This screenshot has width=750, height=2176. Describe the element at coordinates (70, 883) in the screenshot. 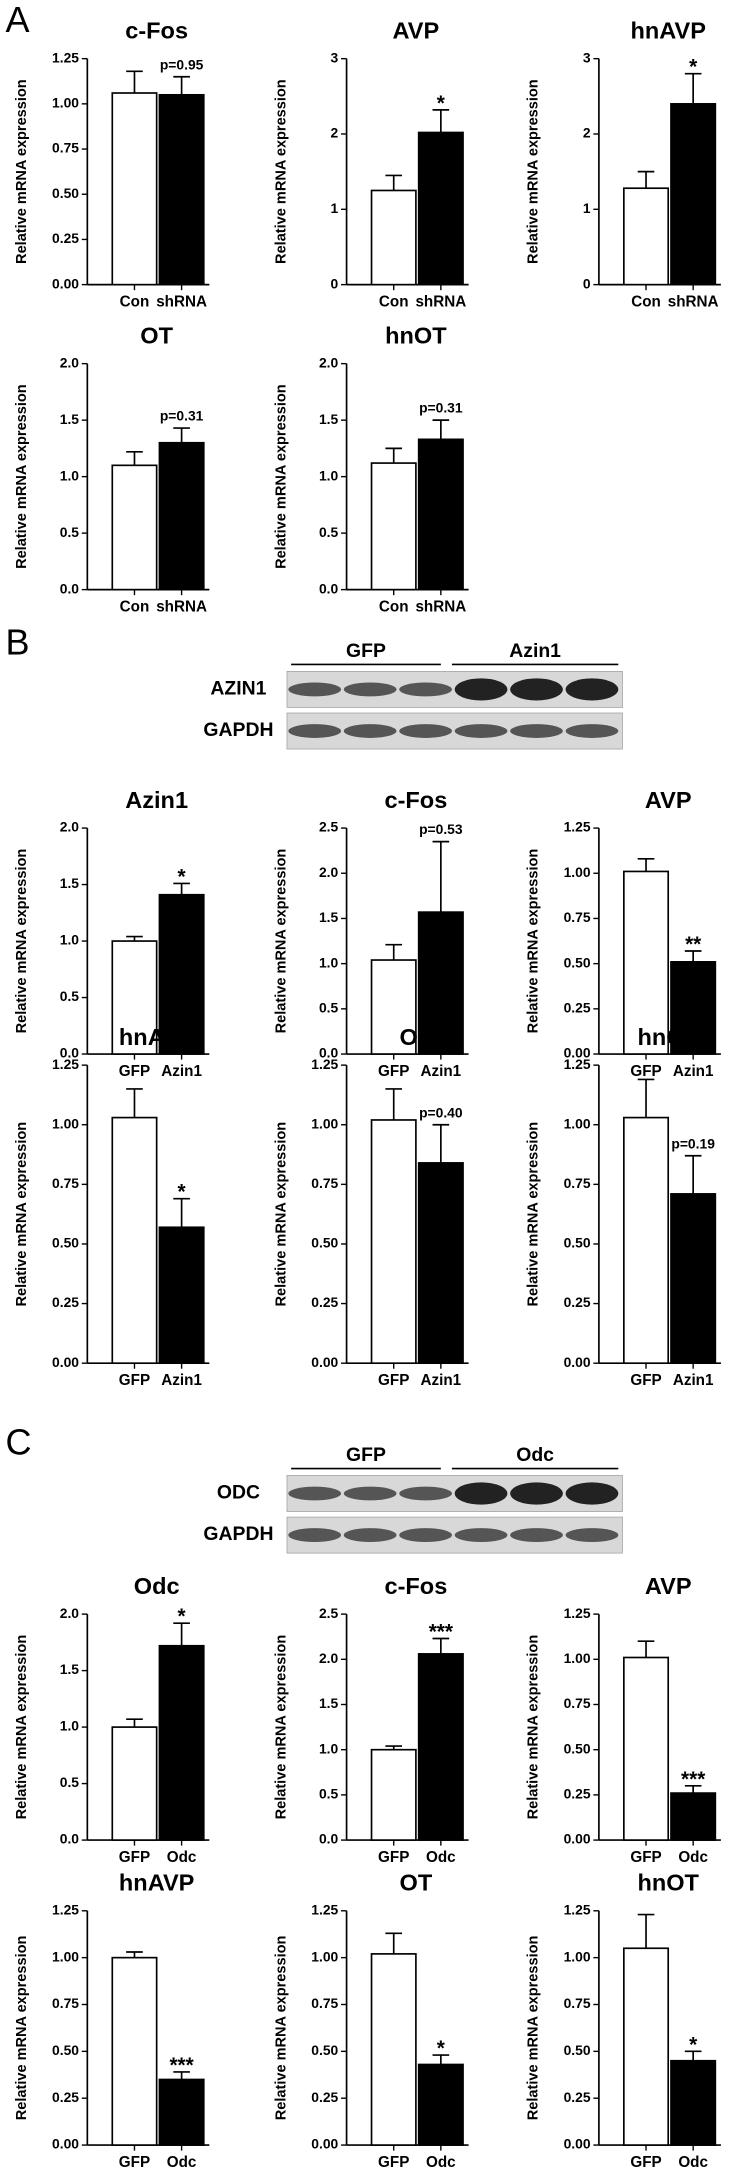

I see `y-tick-label: 1.5` at that location.